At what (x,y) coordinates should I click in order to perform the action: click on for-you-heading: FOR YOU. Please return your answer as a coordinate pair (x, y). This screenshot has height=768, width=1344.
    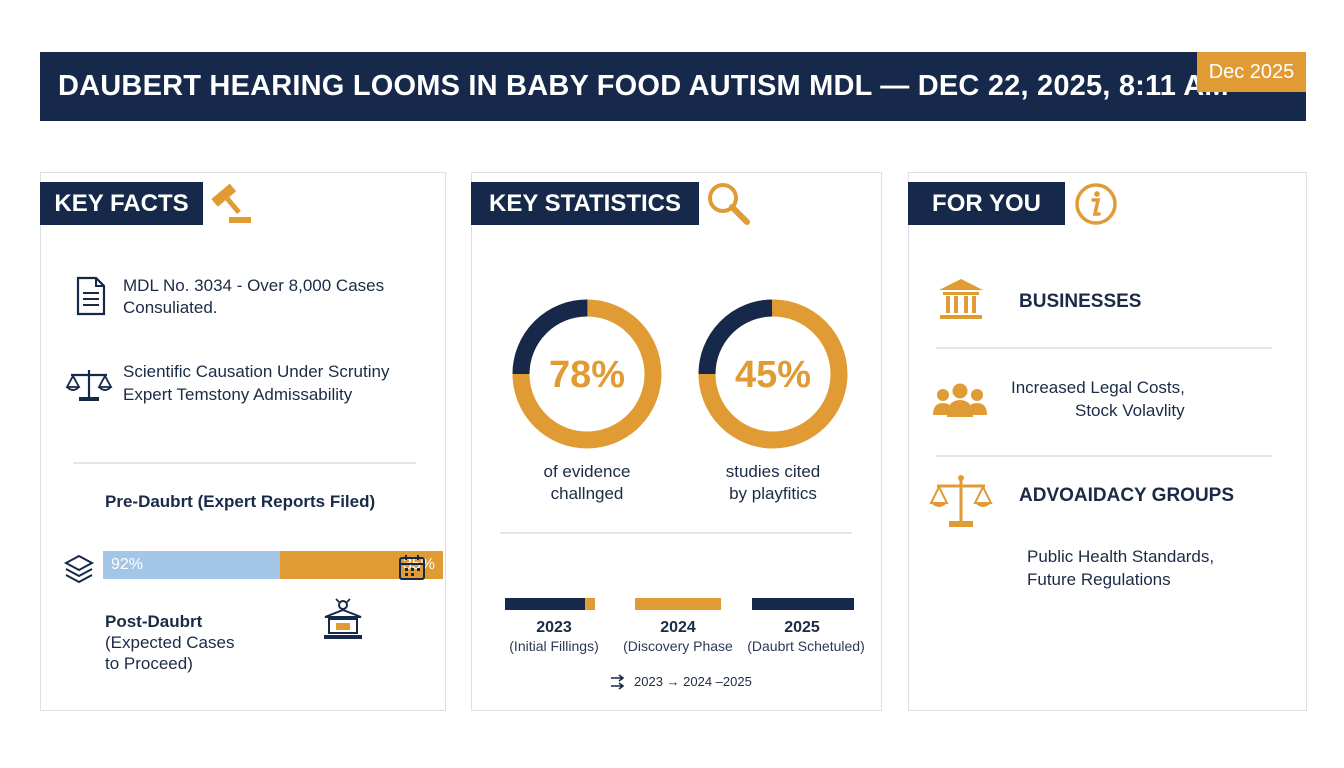
    Looking at the image, I should click on (986, 203).